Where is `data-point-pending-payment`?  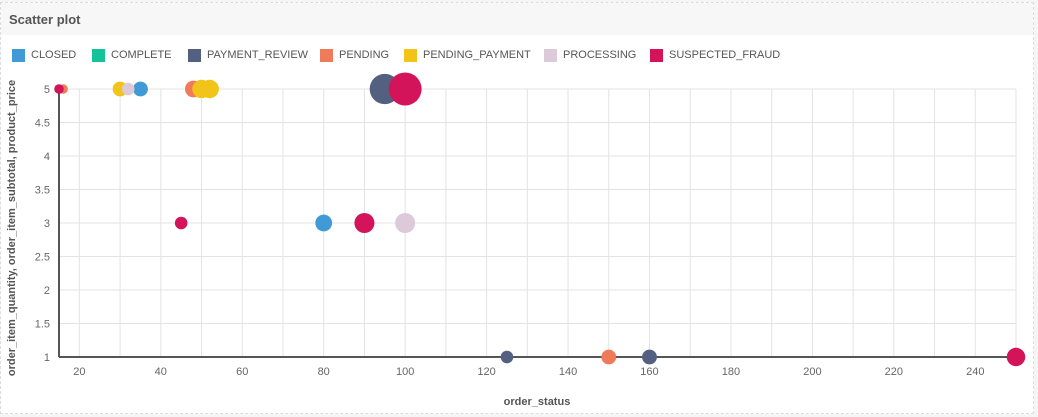 data-point-pending-payment is located at coordinates (209, 89).